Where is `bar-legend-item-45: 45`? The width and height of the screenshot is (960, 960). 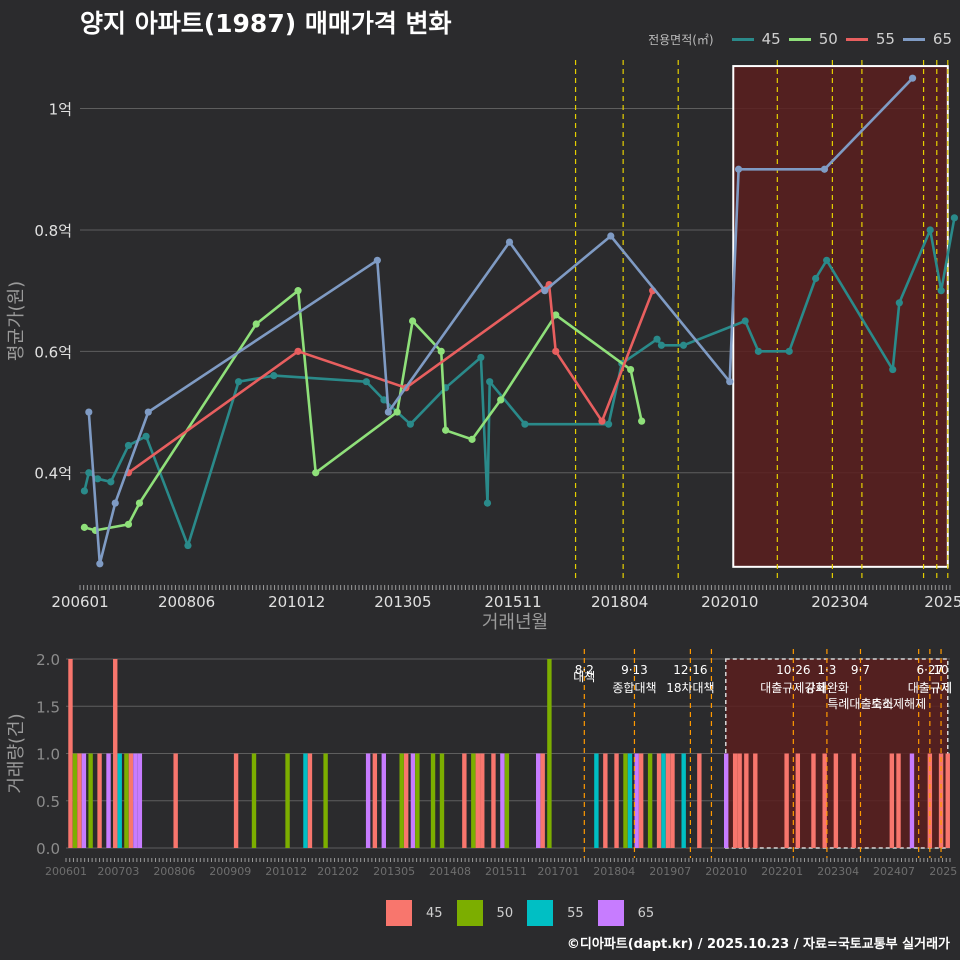 bar-legend-item-45: 45 is located at coordinates (414, 913).